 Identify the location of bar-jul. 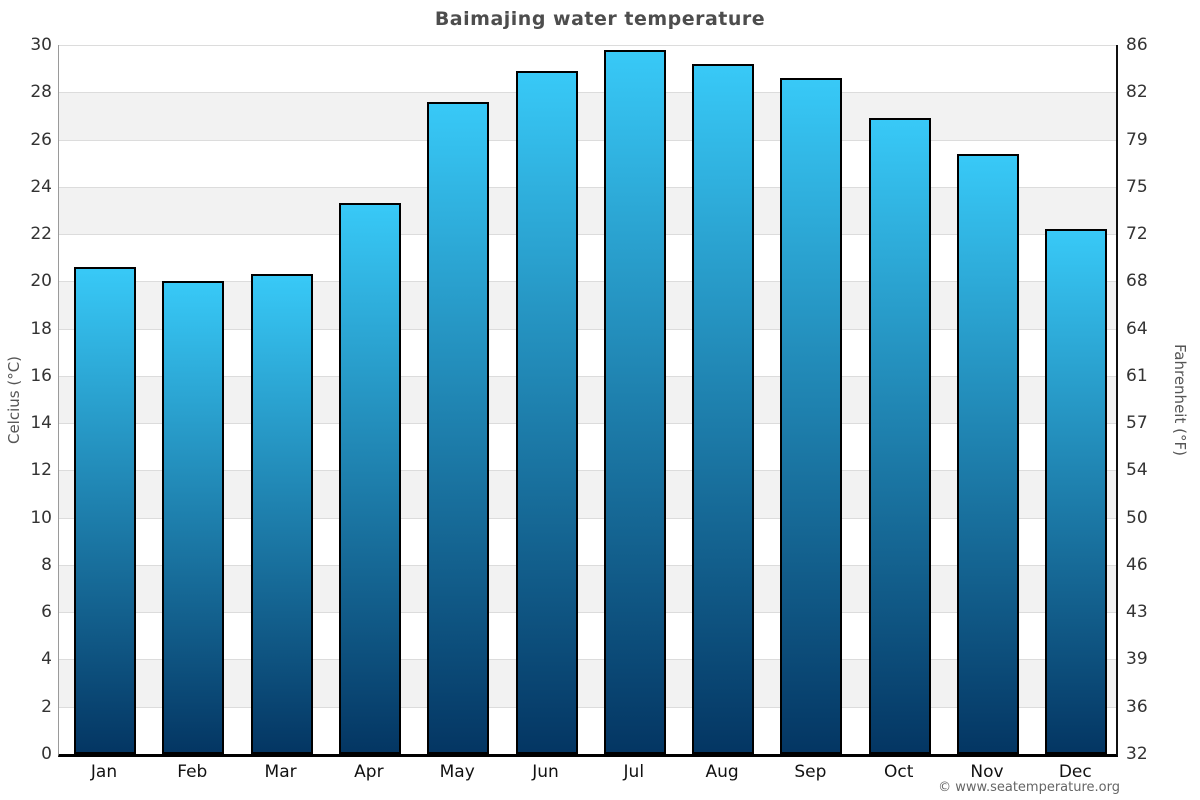
(634, 402).